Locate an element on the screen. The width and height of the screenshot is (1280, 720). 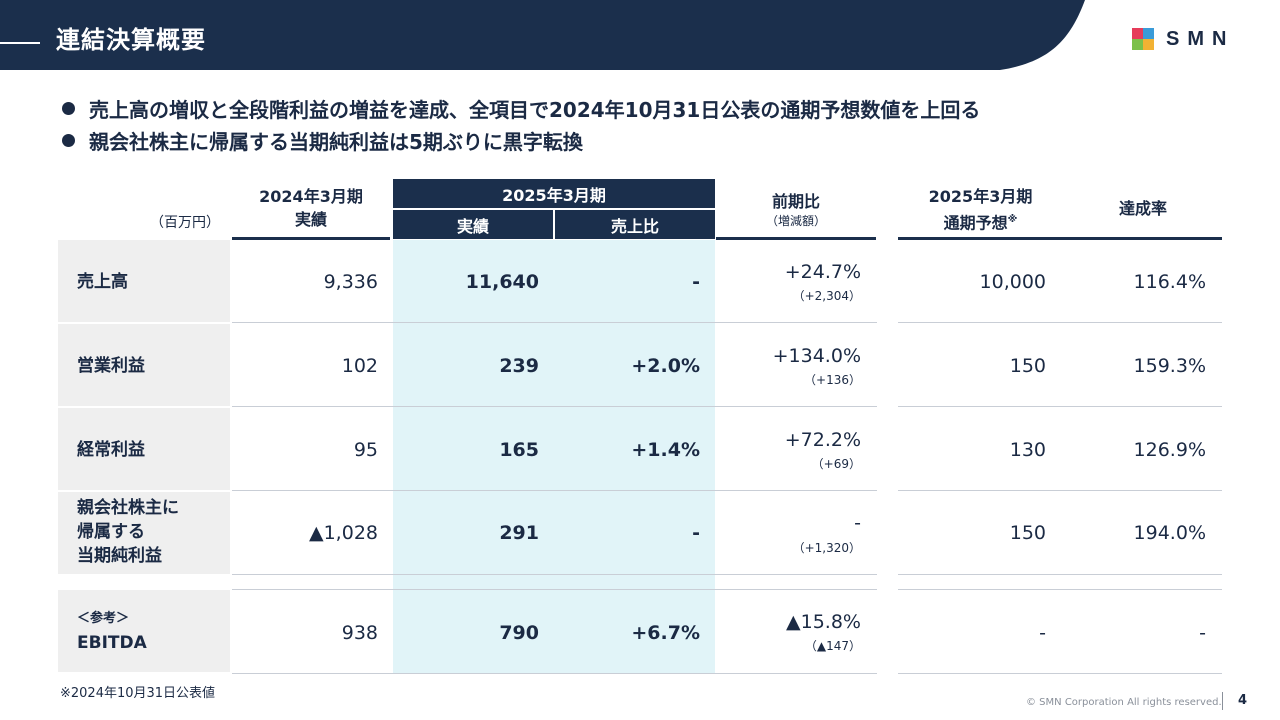
cell-ratio: +6.7% is located at coordinates (665, 633).